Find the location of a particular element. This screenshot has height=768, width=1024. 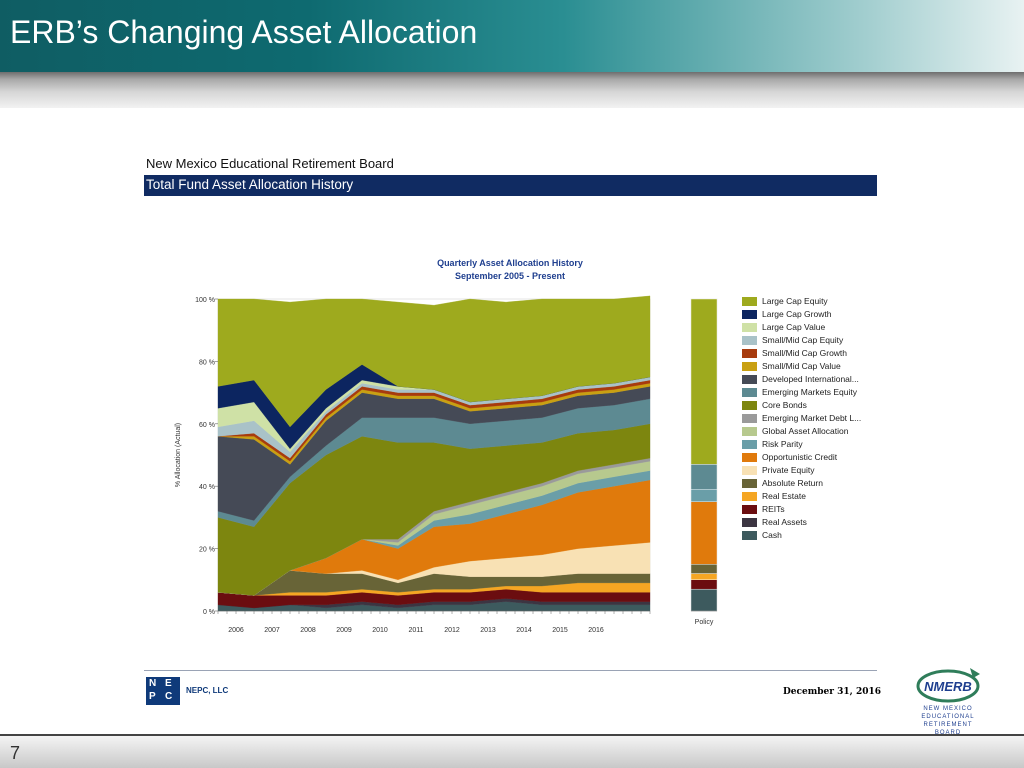

x-tick-label: 2008 is located at coordinates (308, 630).